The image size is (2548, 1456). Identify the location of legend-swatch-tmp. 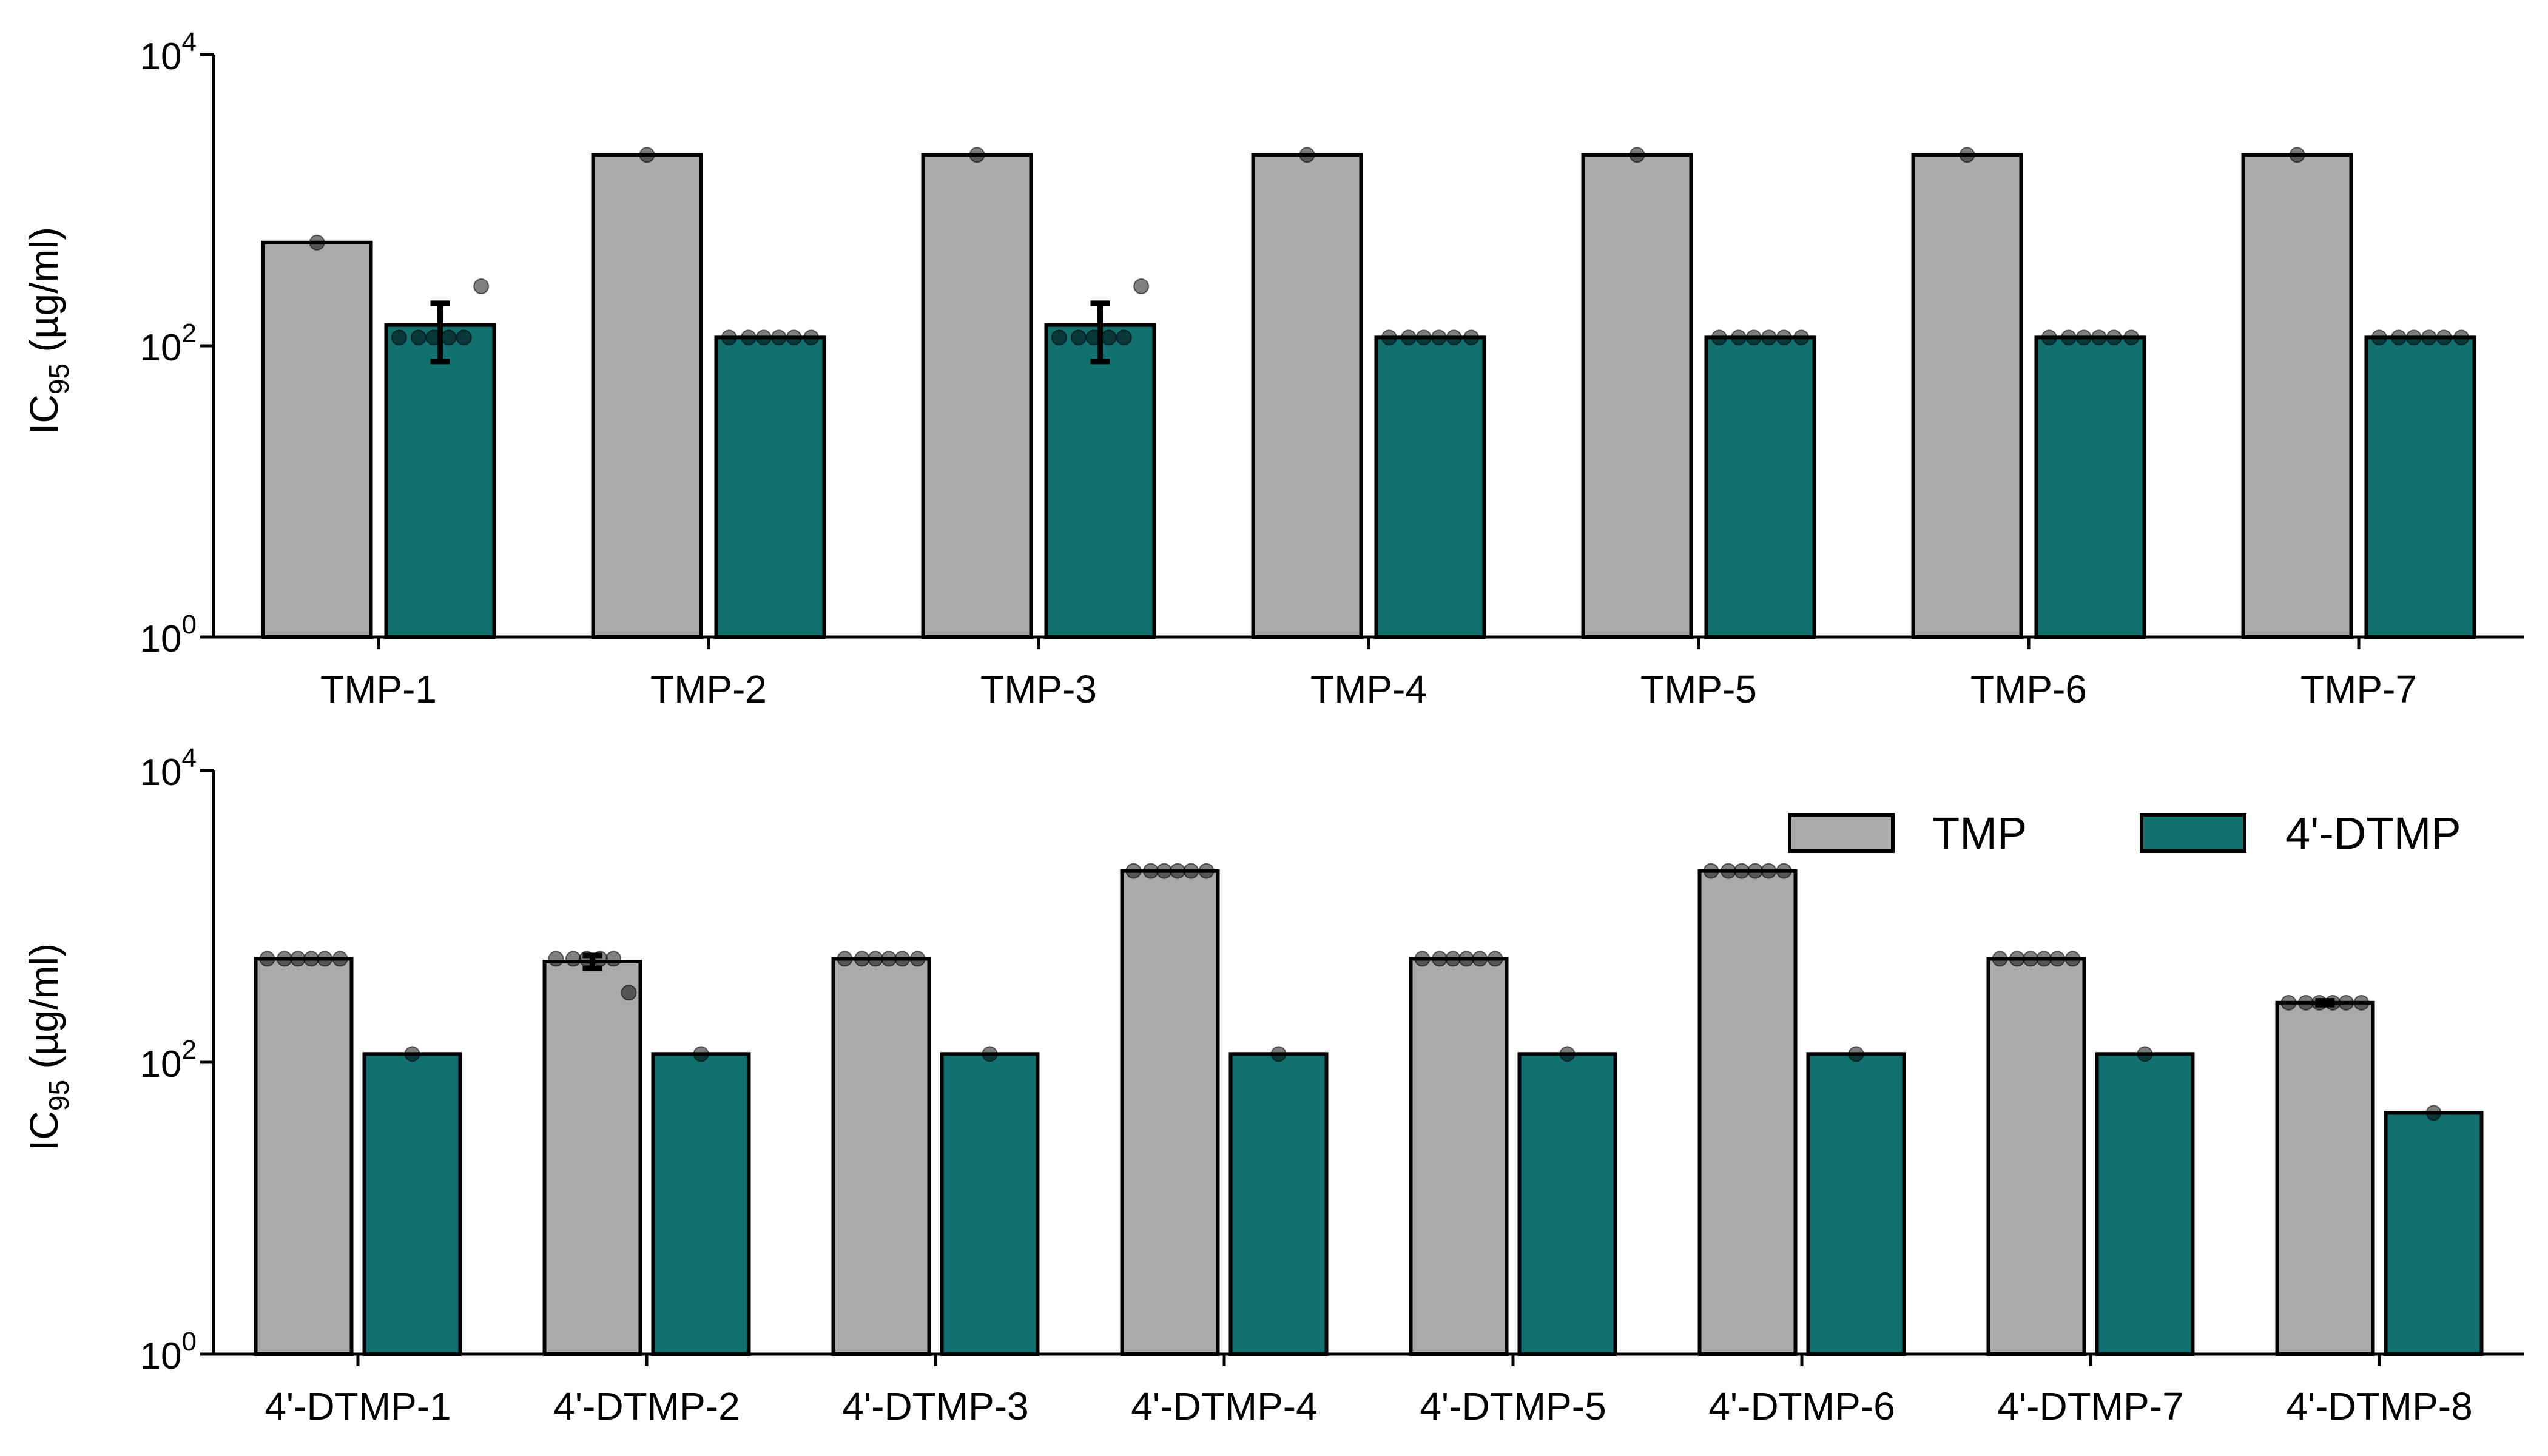
(1841, 833).